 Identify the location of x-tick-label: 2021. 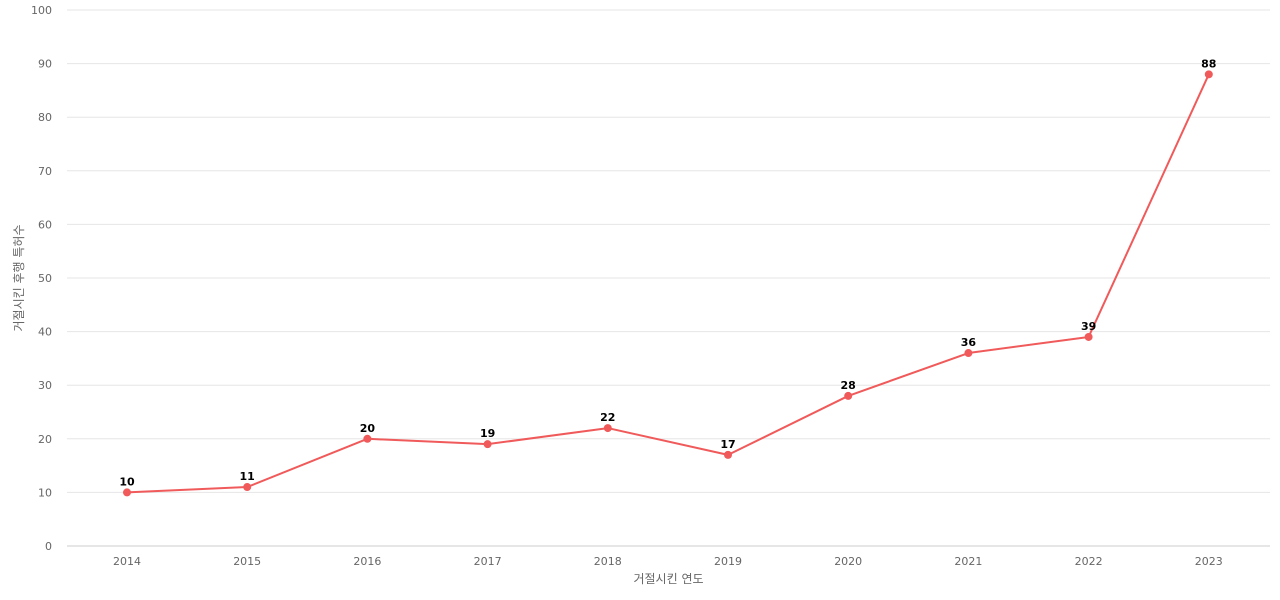
(968, 561).